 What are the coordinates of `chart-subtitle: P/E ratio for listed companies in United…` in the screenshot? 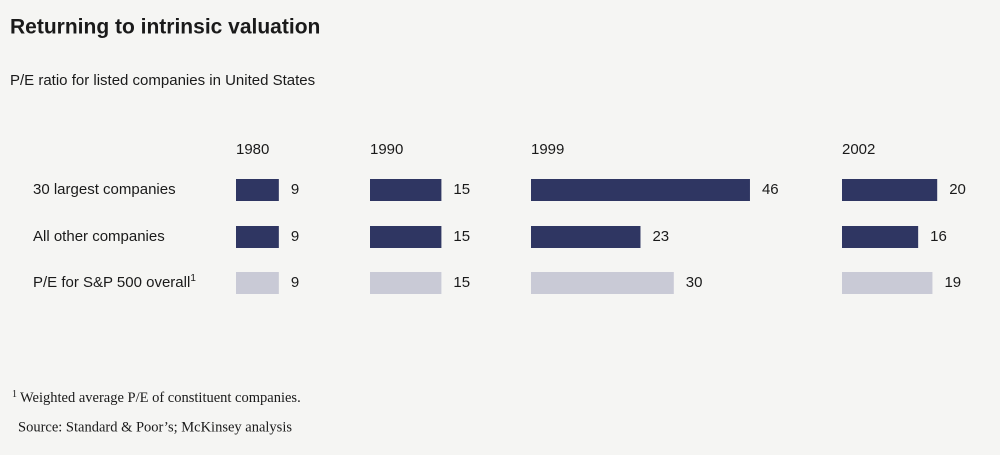 It's located at (162, 80).